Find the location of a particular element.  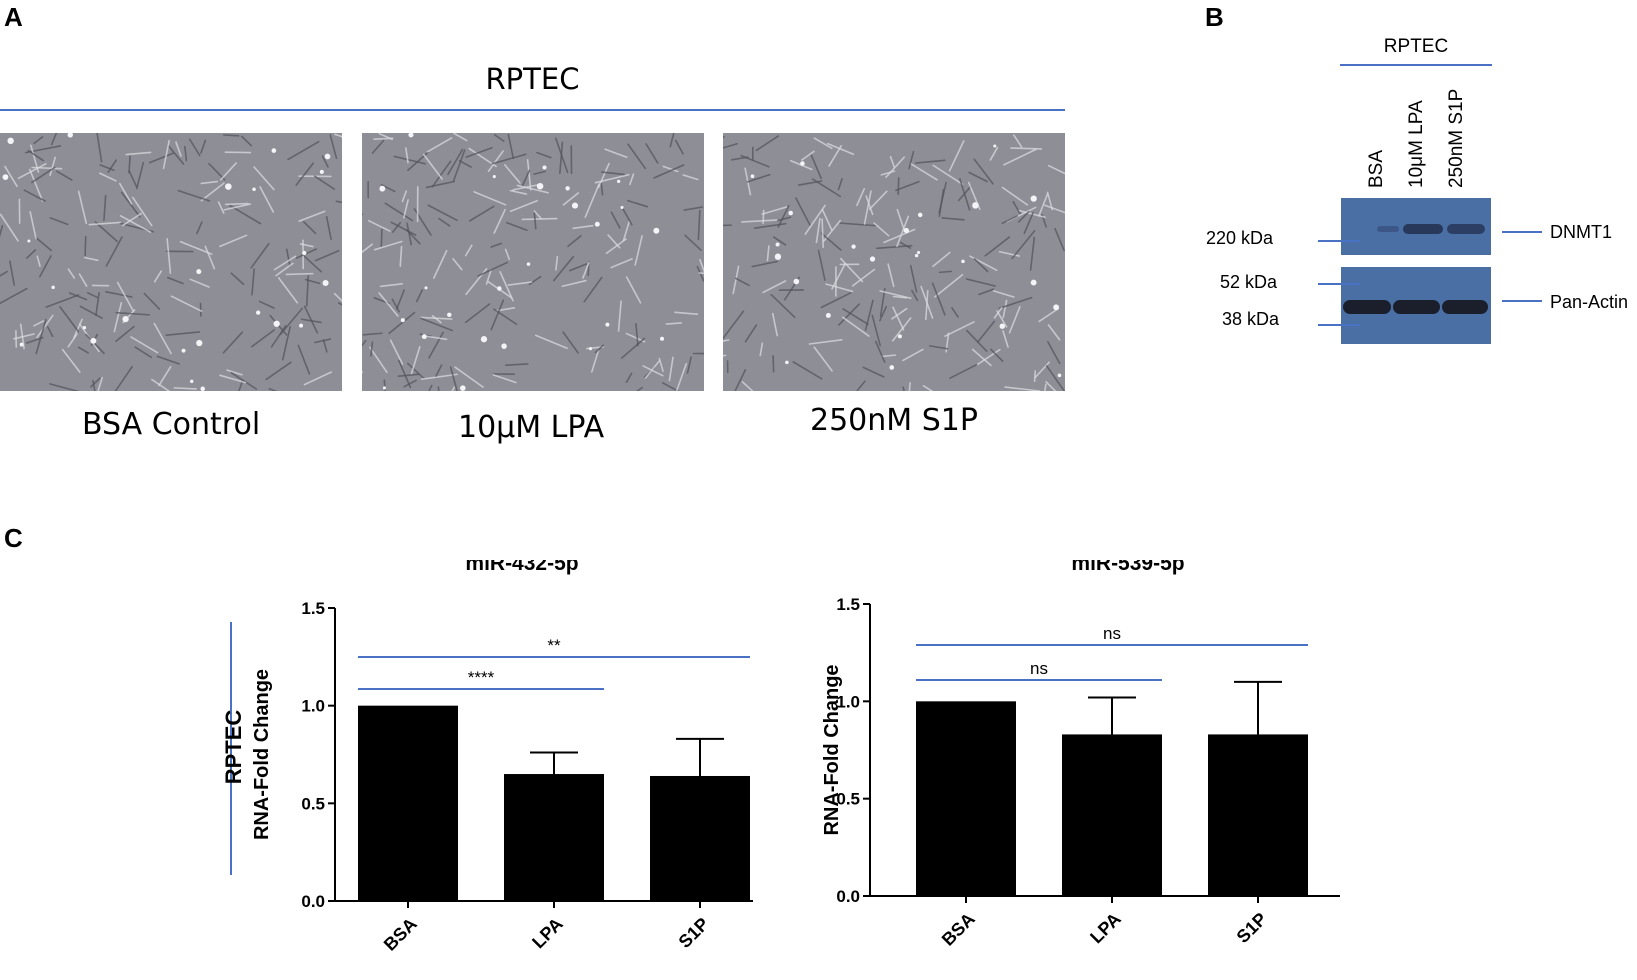

bar-lpa is located at coordinates (554, 837).